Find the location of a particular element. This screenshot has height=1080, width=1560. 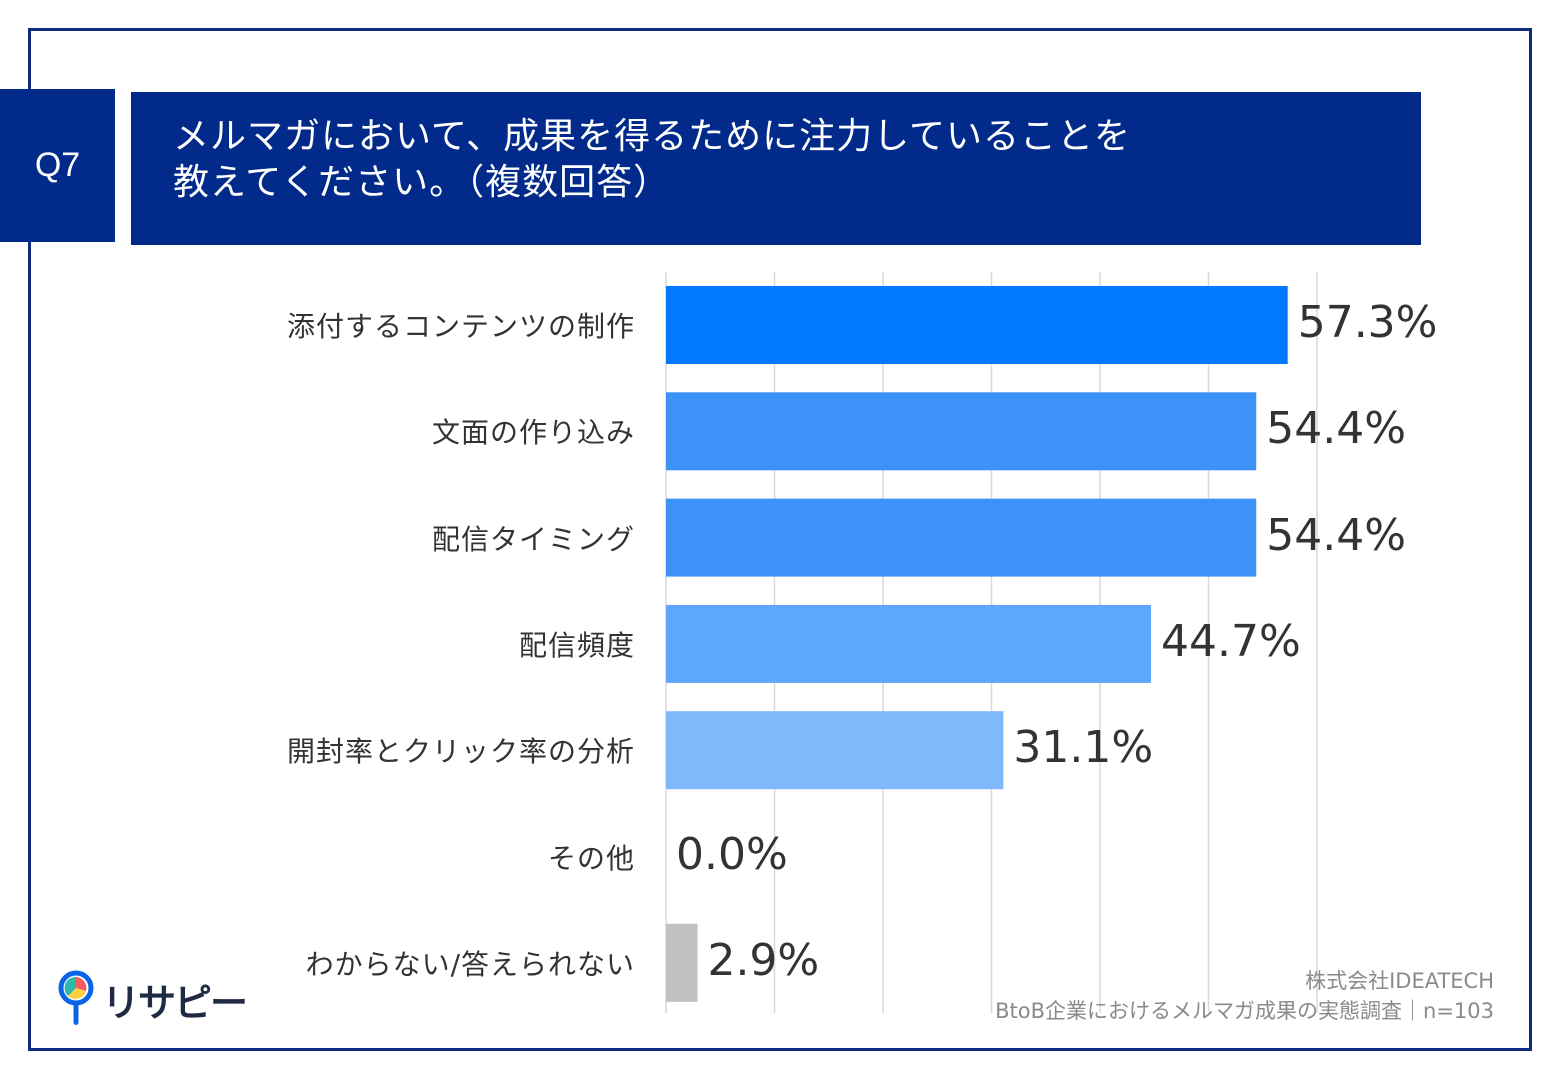

question-title-line-1: メルマガにおいて、成果を得るために注力していることを is located at coordinates (652, 136).